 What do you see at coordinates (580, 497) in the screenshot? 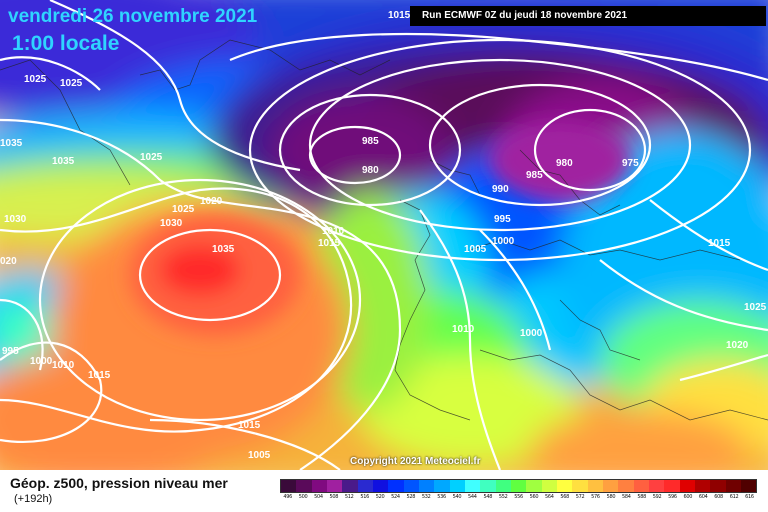
I see `legend-value: 572` at bounding box center [580, 497].